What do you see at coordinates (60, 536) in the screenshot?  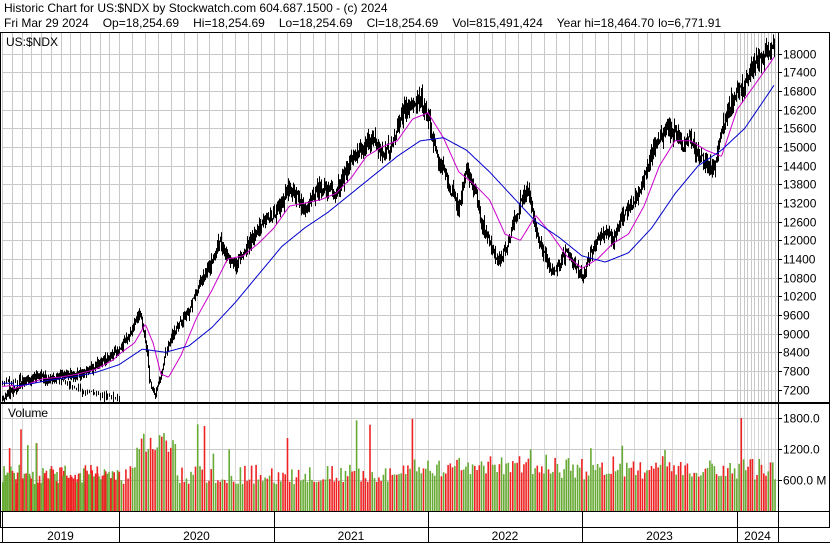 I see `x-tick-label: 2019` at bounding box center [60, 536].